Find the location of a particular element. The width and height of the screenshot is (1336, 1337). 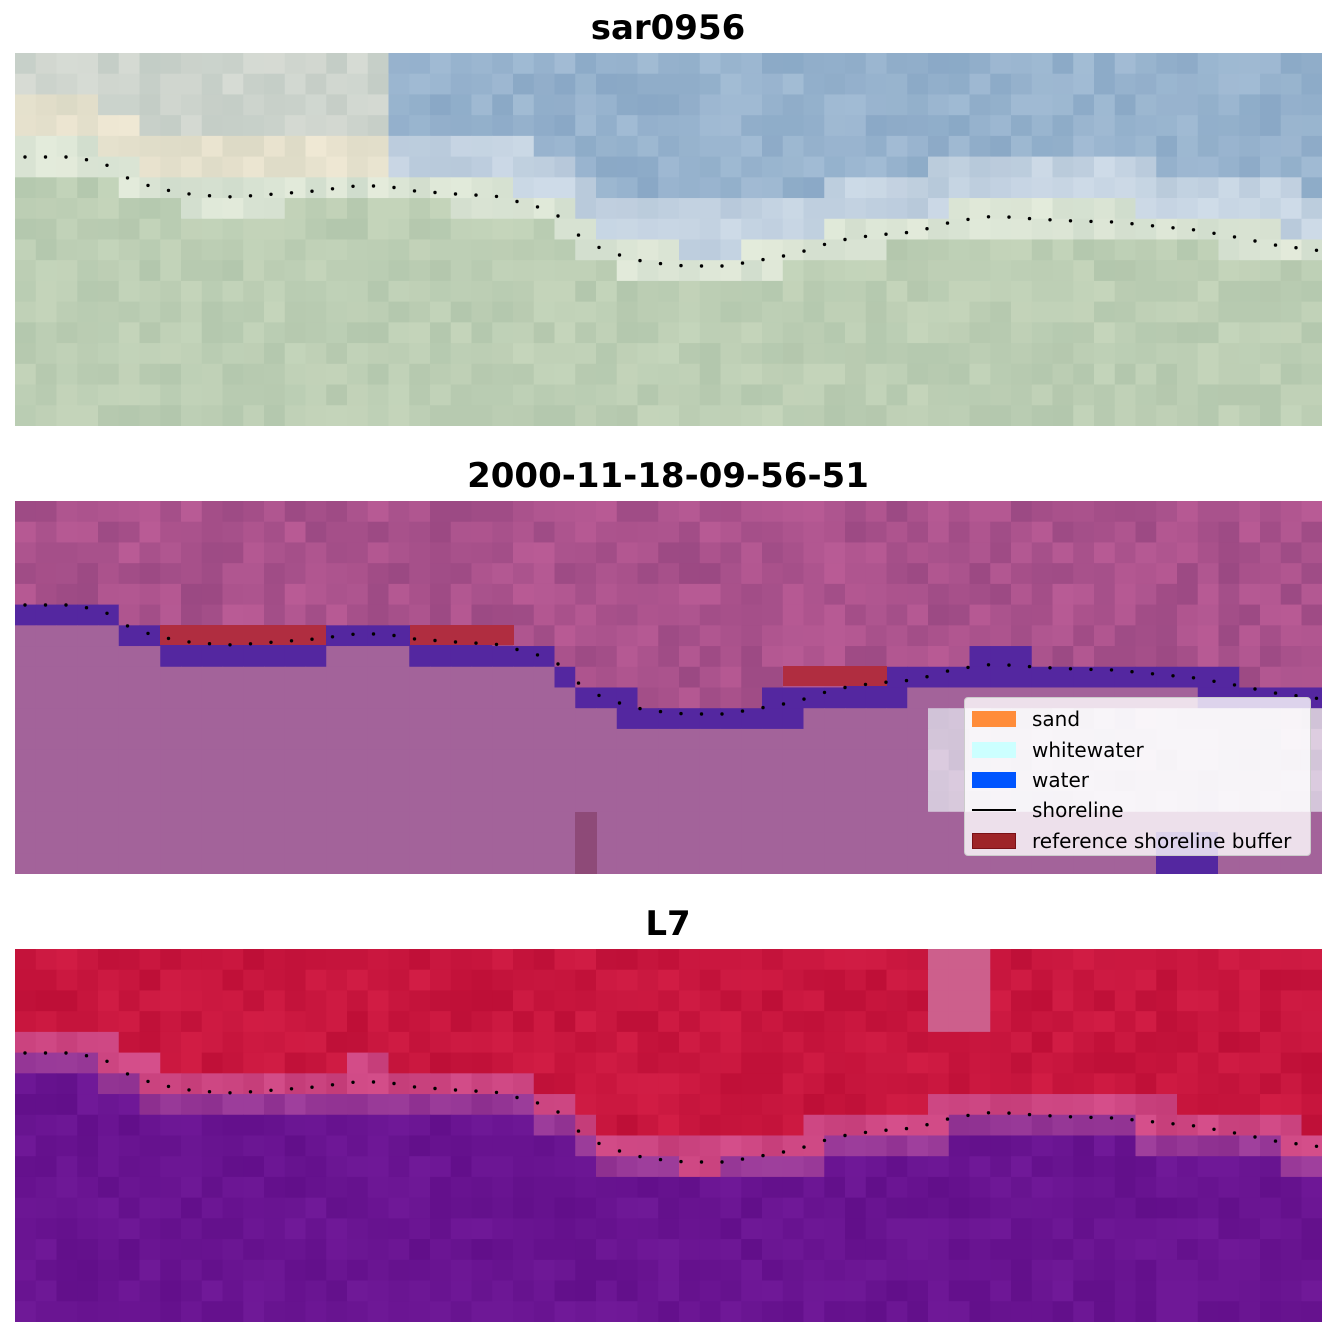

legend-item-shoreline: shoreline is located at coordinates (1141, 810).